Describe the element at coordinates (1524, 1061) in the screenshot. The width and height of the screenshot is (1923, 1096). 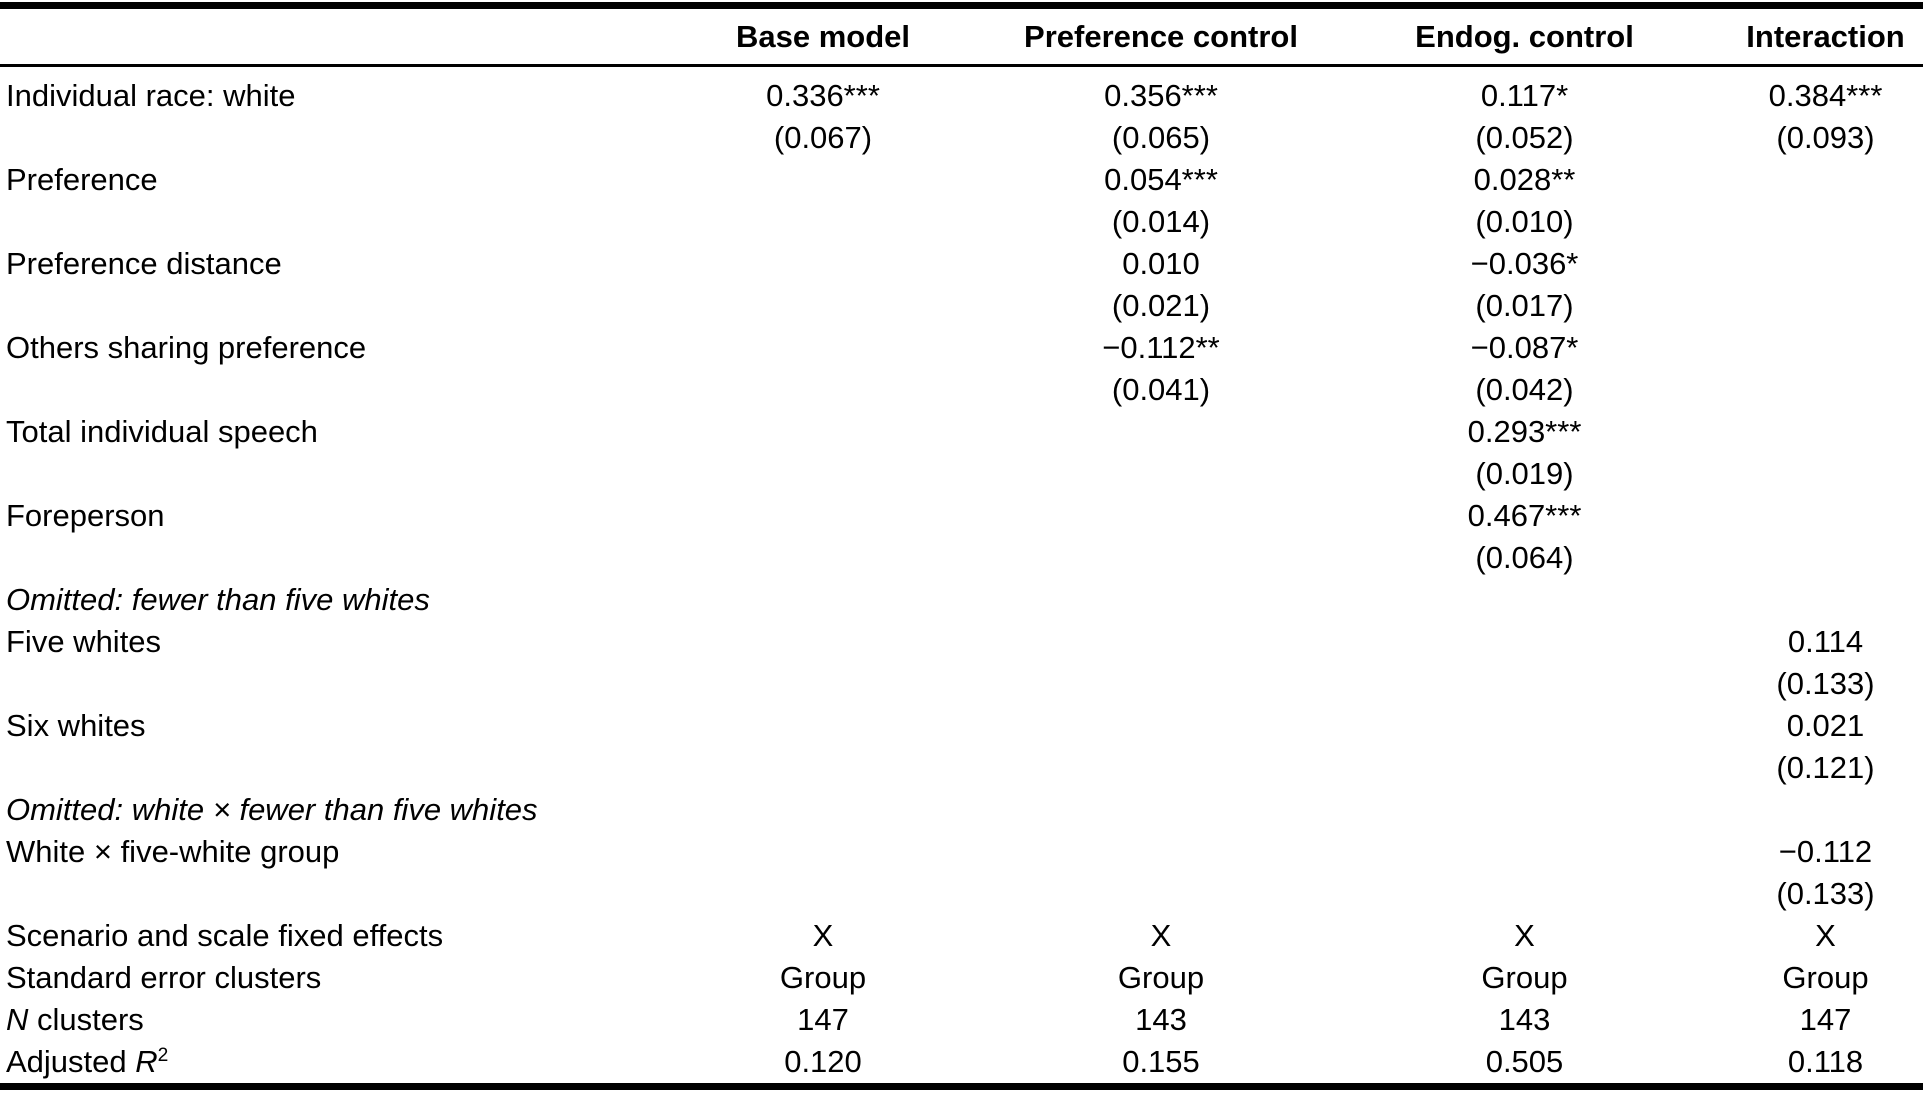
I see `value-cell: 0.505` at that location.